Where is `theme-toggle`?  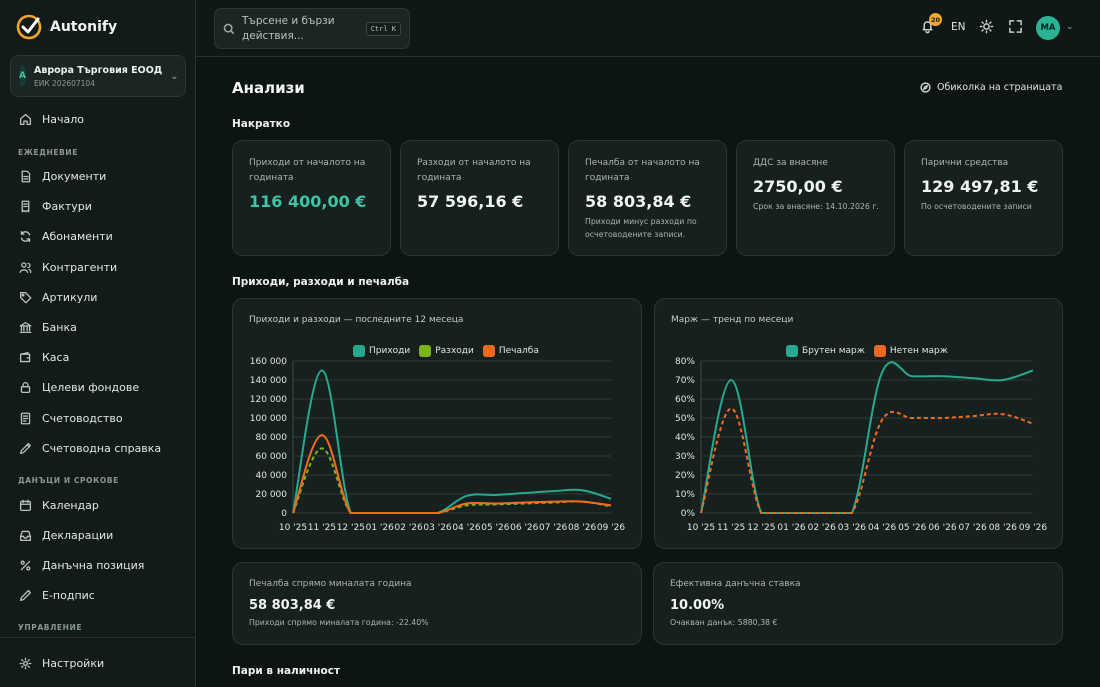 theme-toggle is located at coordinates (988, 28).